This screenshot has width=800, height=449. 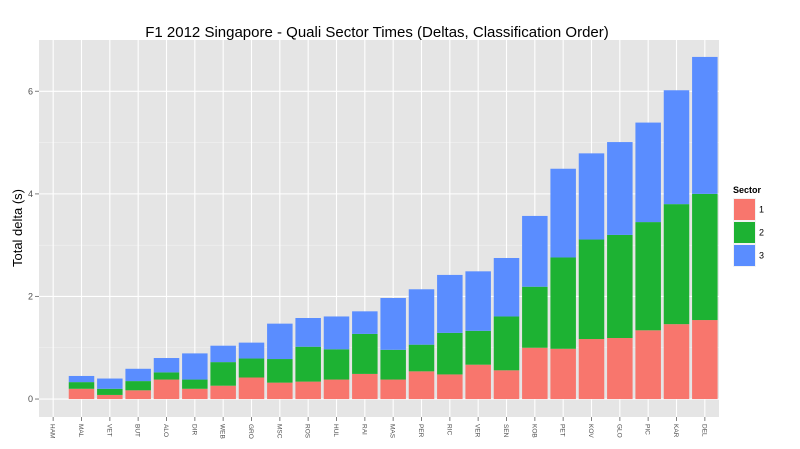 What do you see at coordinates (363, 429) in the screenshot?
I see `x-tick-label-rai: RAI` at bounding box center [363, 429].